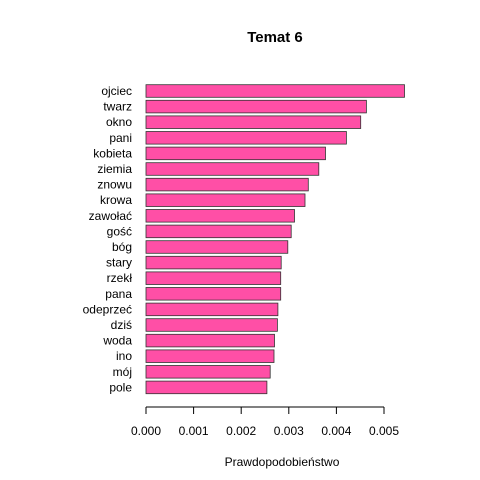 The image size is (480, 480). What do you see at coordinates (146, 431) in the screenshot?
I see `x-tick-label-0: 0.000` at bounding box center [146, 431].